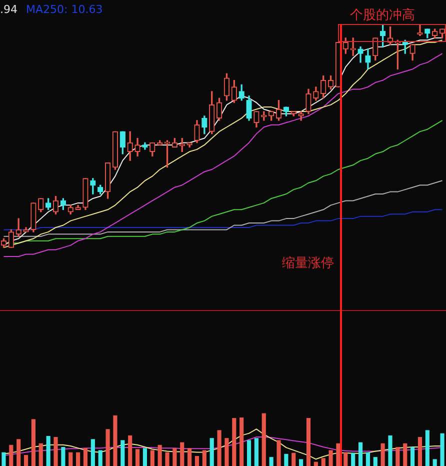  What do you see at coordinates (9, 9) in the screenshot?
I see `text: .94` at bounding box center [9, 9].